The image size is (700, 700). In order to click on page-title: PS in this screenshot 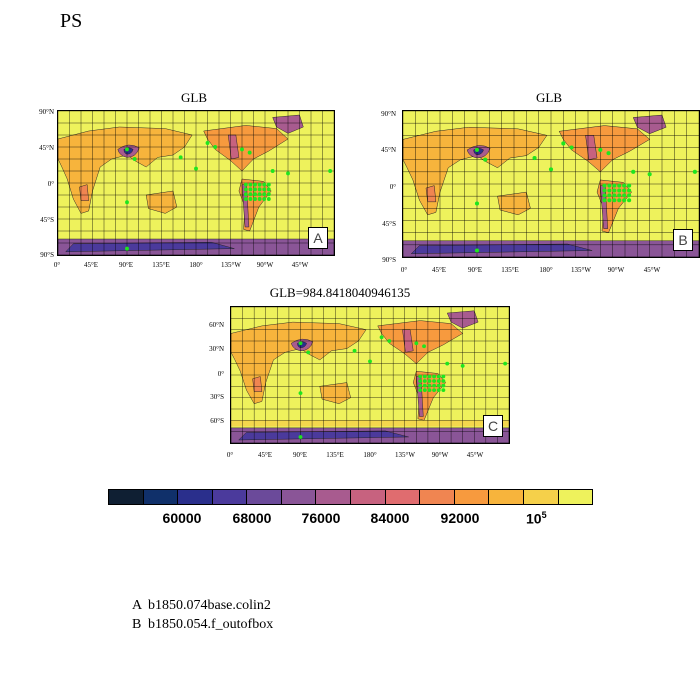, I will do `click(71, 21)`.